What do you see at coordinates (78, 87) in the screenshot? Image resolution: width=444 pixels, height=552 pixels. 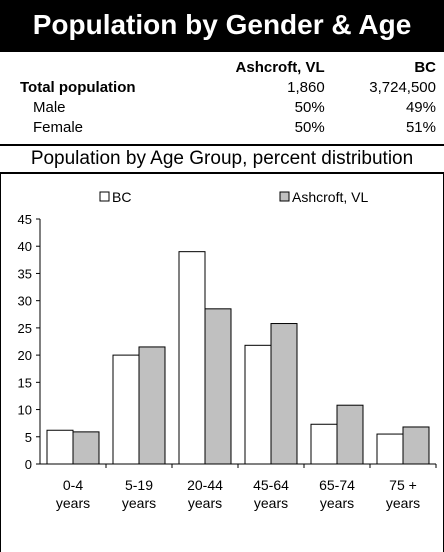 I see `row-label-total: Total population` at bounding box center [78, 87].